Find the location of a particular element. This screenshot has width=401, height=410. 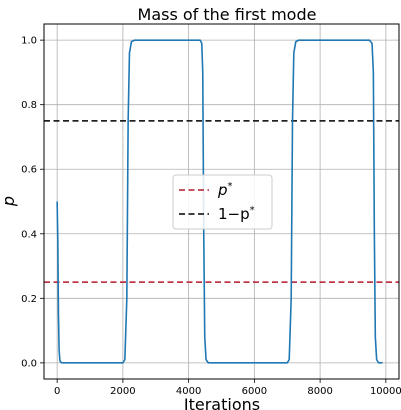

legend-label-p-star-base: p is located at coordinates (222, 190).